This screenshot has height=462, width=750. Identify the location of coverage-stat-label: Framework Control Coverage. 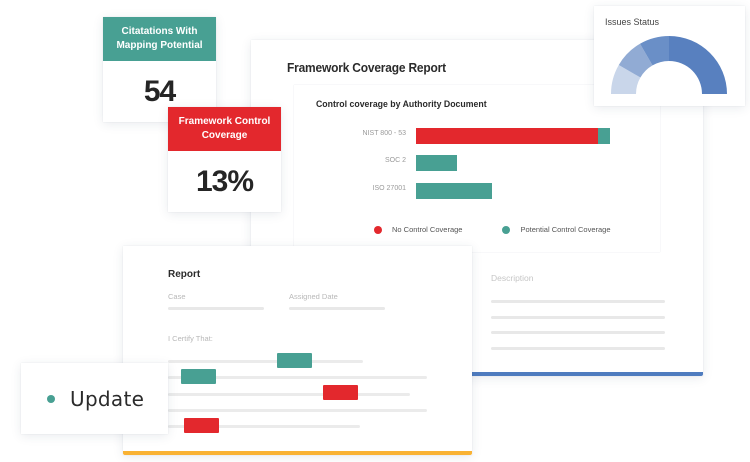
(224, 129).